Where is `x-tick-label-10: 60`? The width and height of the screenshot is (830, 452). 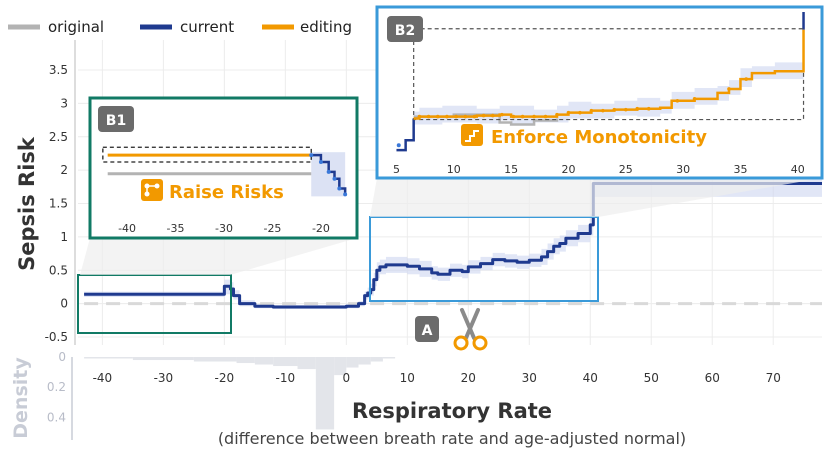
x-tick-label-10: 60 is located at coordinates (712, 378).